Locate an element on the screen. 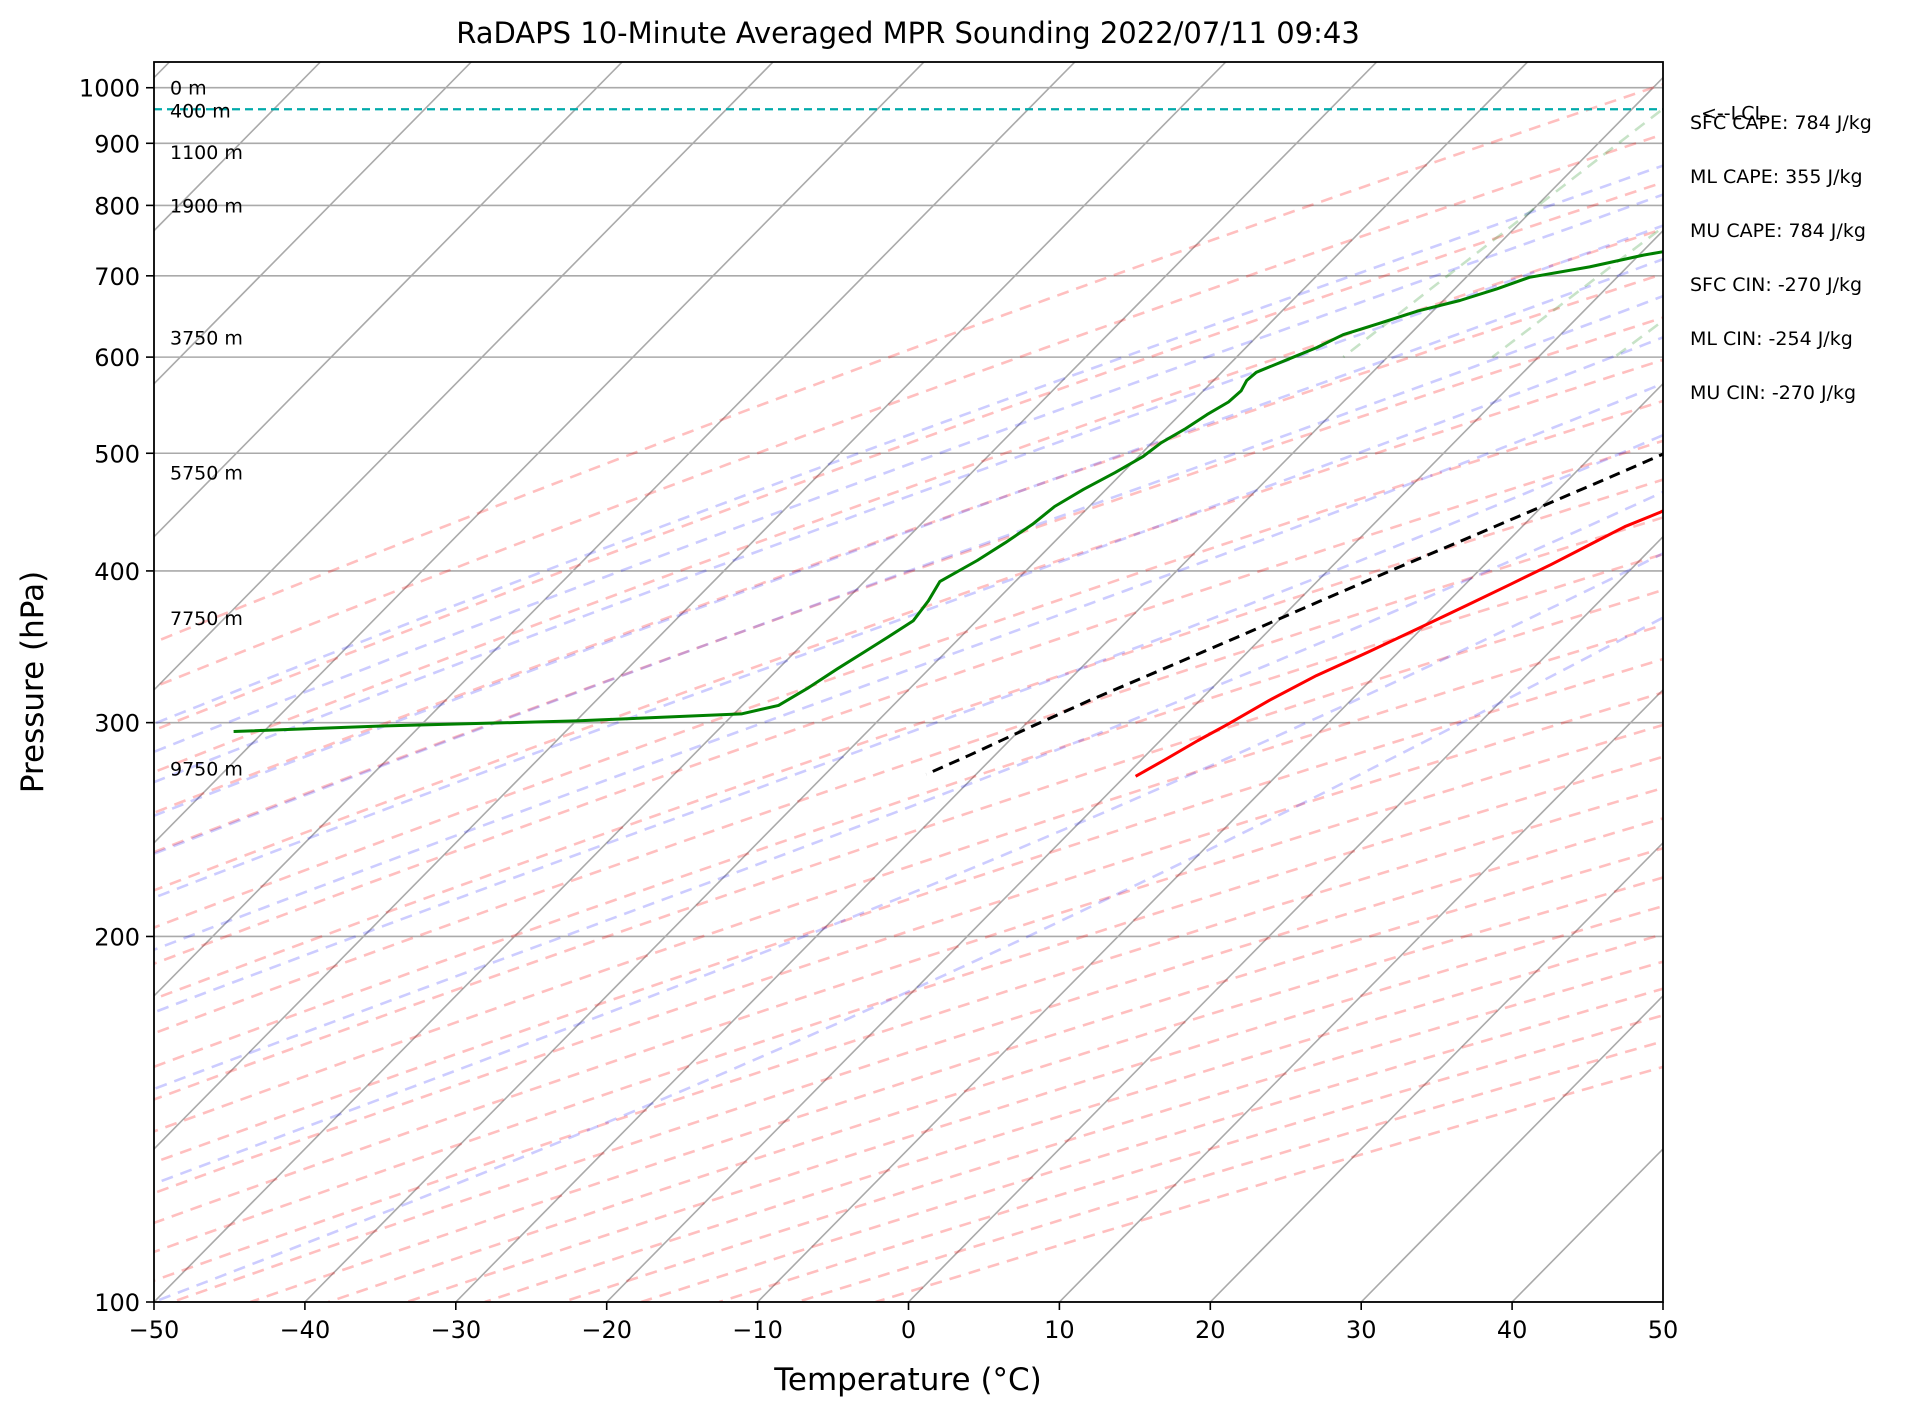 The height and width of the screenshot is (1406, 1911). x-tick-label: 0 is located at coordinates (908, 1330).